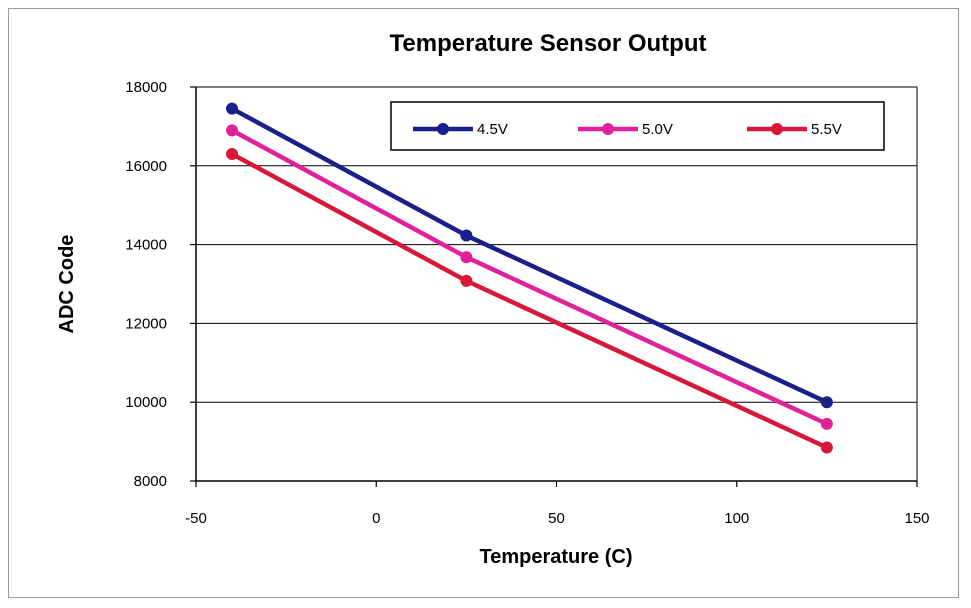  Describe the element at coordinates (150, 481) in the screenshot. I see `y-tick-label: 8000` at that location.